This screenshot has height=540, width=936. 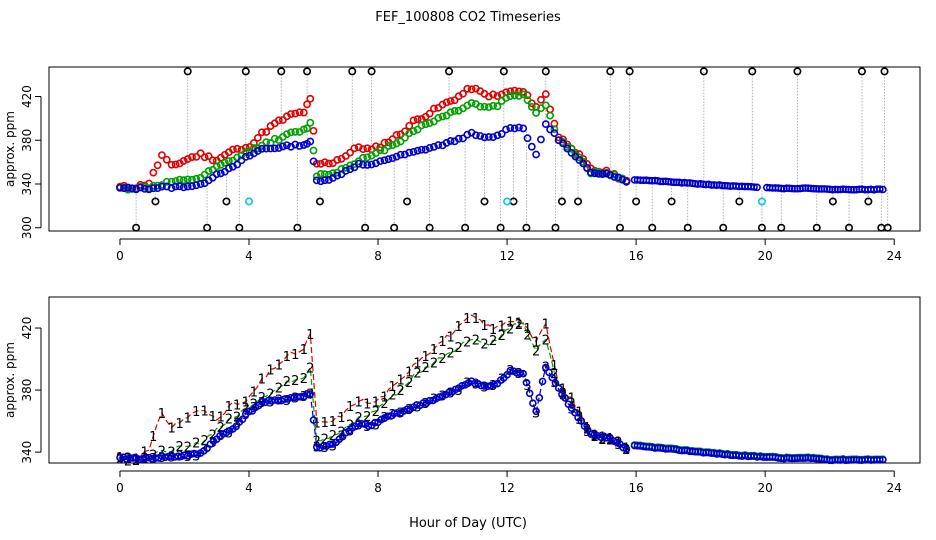 What do you see at coordinates (506, 256) in the screenshot?
I see `x-tick-label: 12` at bounding box center [506, 256].